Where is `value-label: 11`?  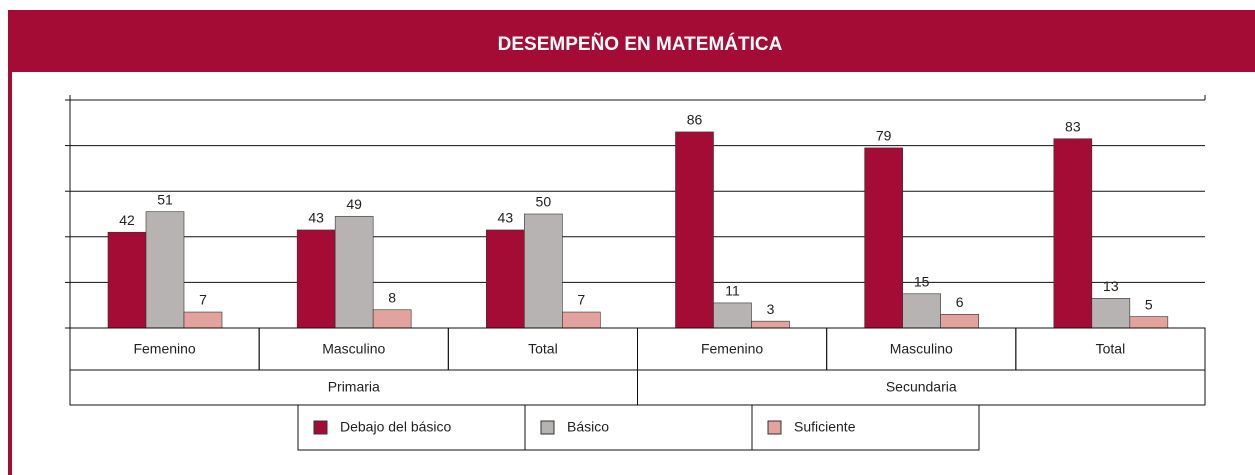
value-label: 11 is located at coordinates (732, 291).